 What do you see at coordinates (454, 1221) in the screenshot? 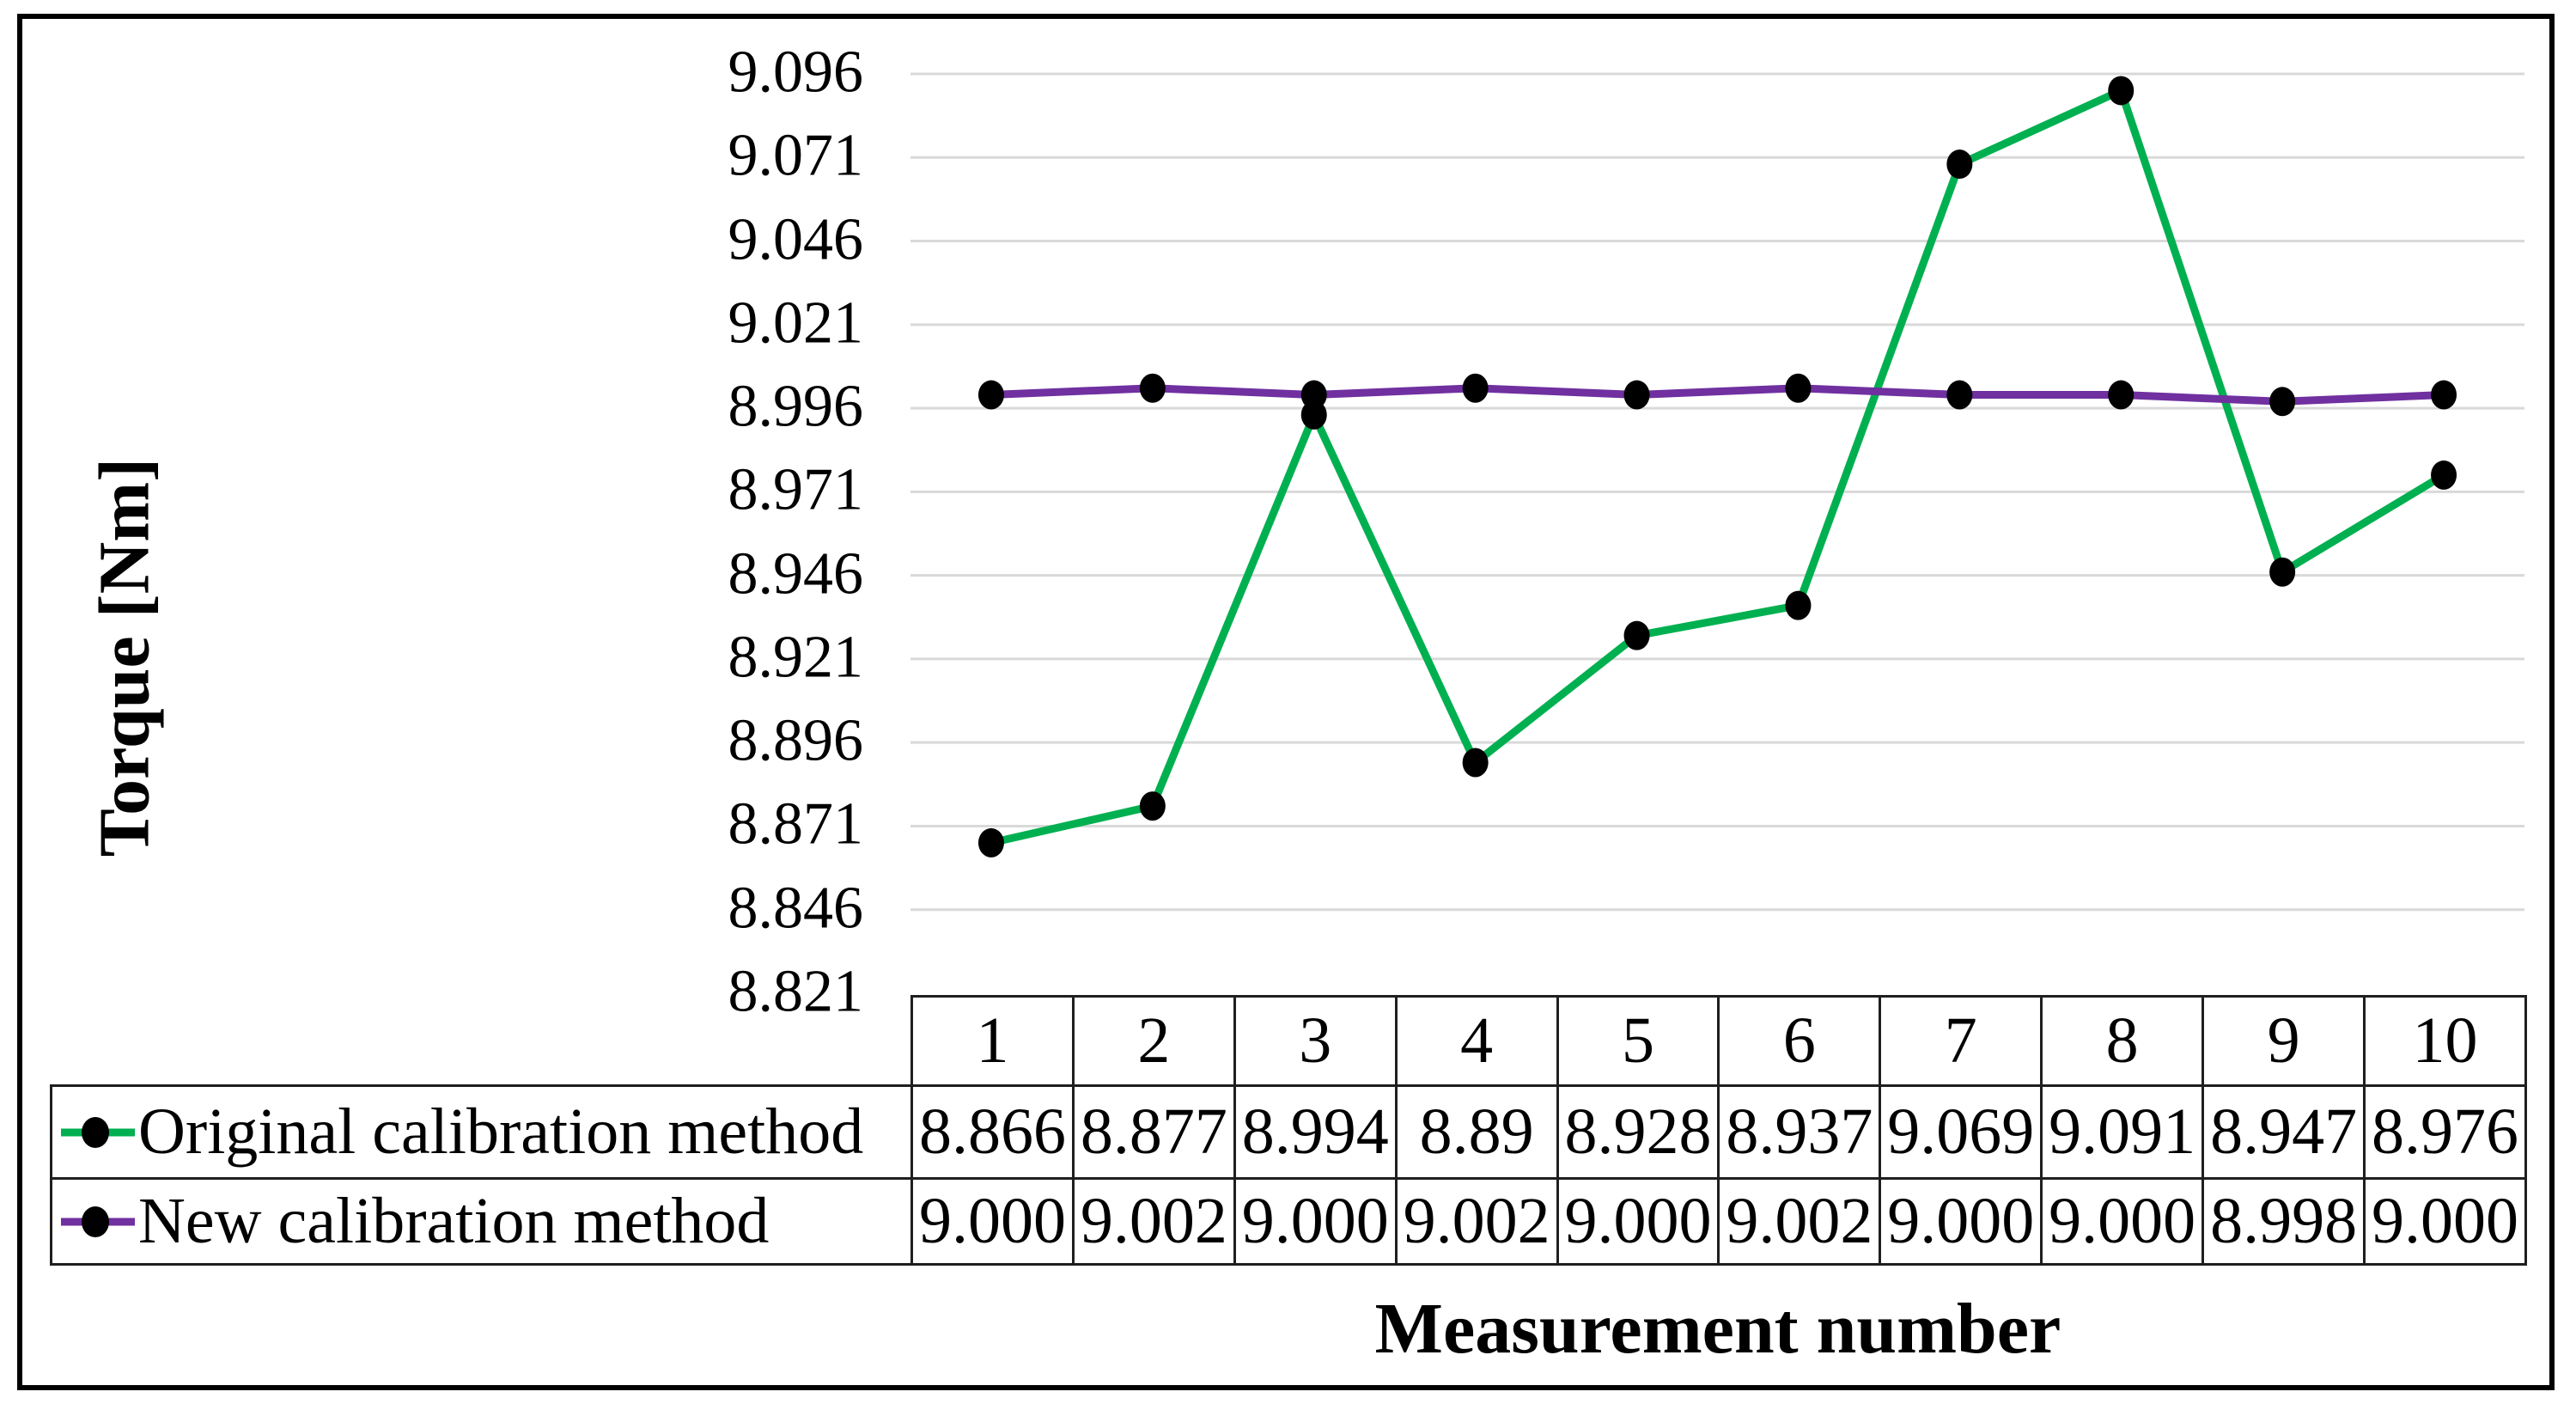
I see `legend-label: New calibration method` at bounding box center [454, 1221].